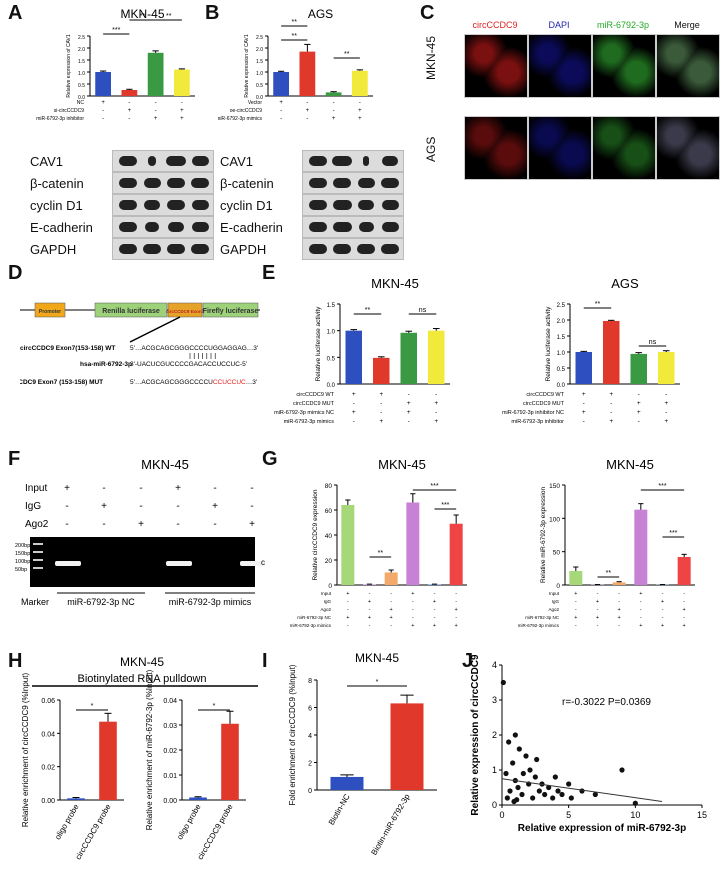 Image resolution: width=724 pixels, height=875 pixels. I want to click on significance-label: ***, so click(445, 505).